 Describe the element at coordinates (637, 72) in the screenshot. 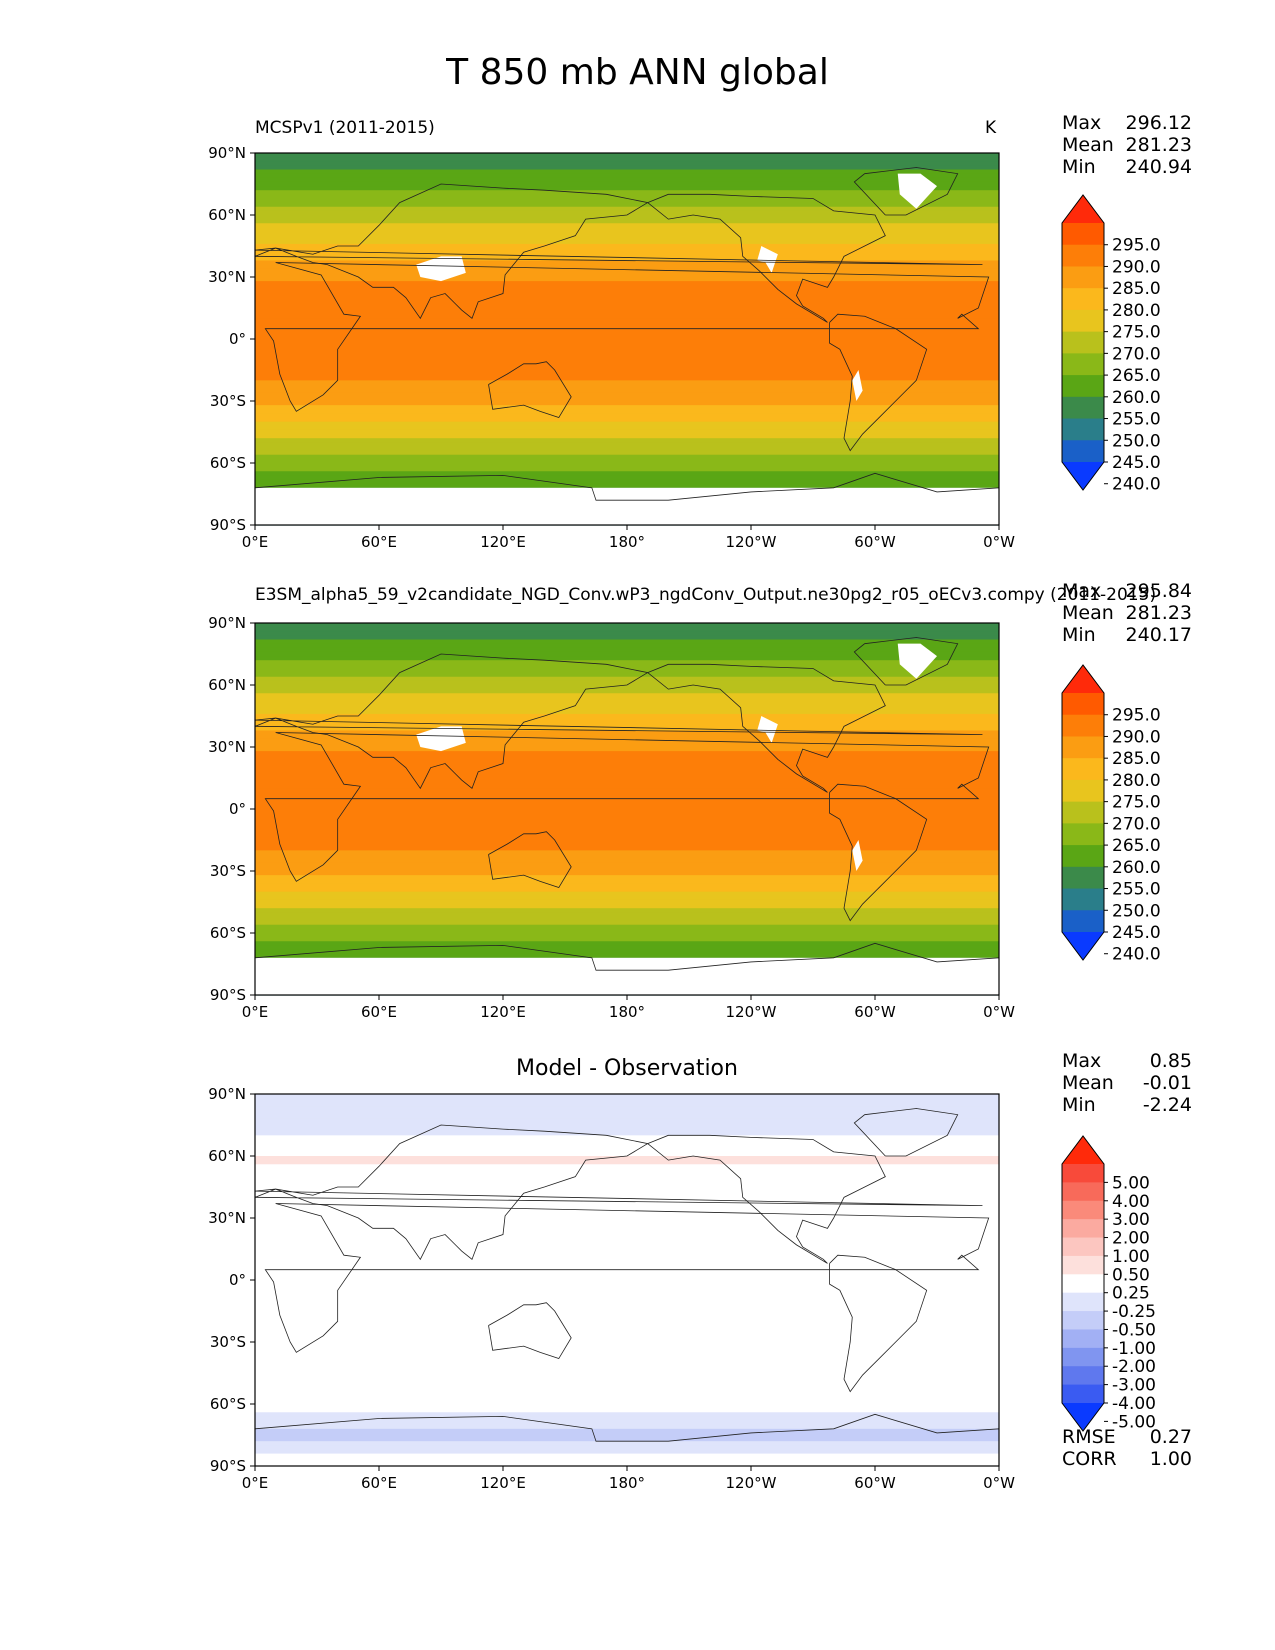

I see `figure-title: T 850 mb ANN global` at that location.